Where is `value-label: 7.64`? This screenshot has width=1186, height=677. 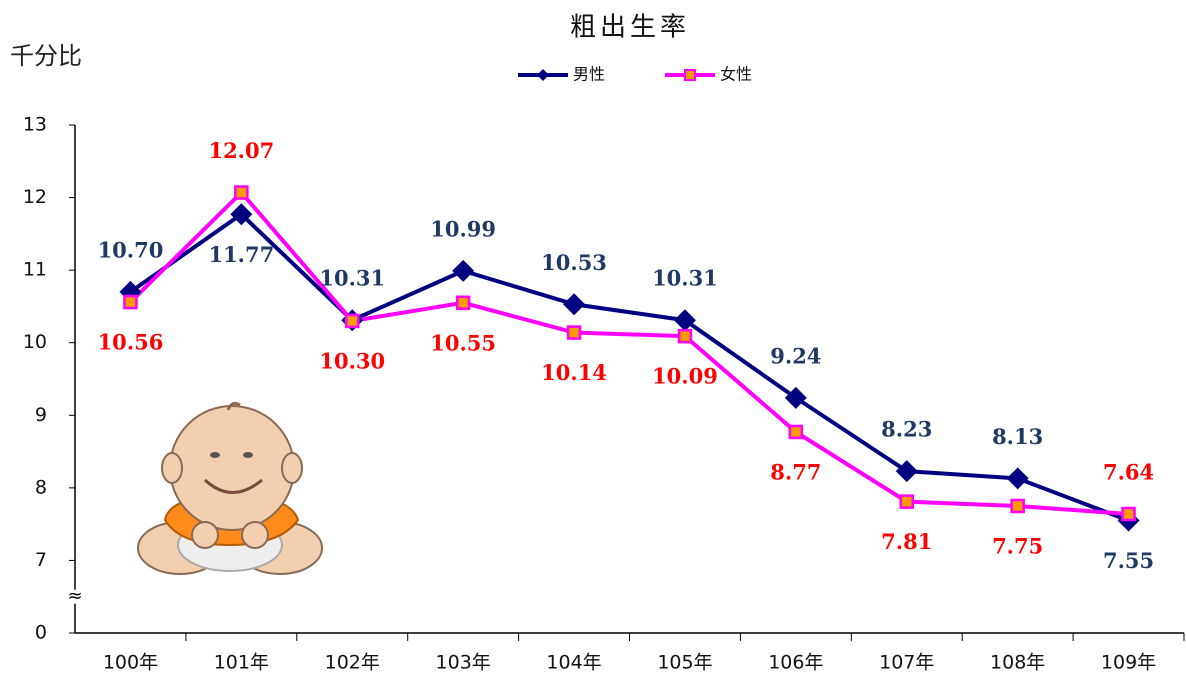 value-label: 7.64 is located at coordinates (1128, 471).